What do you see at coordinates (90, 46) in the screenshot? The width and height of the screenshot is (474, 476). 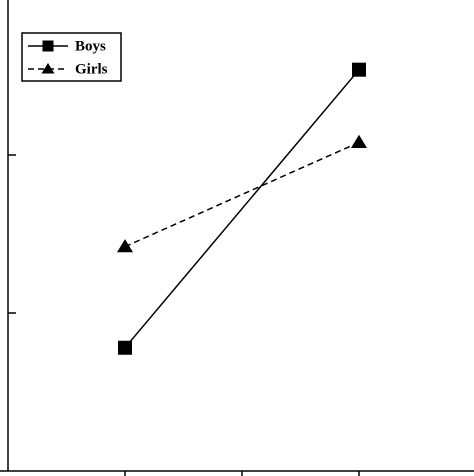 I see `legend-label: Boys` at bounding box center [90, 46].